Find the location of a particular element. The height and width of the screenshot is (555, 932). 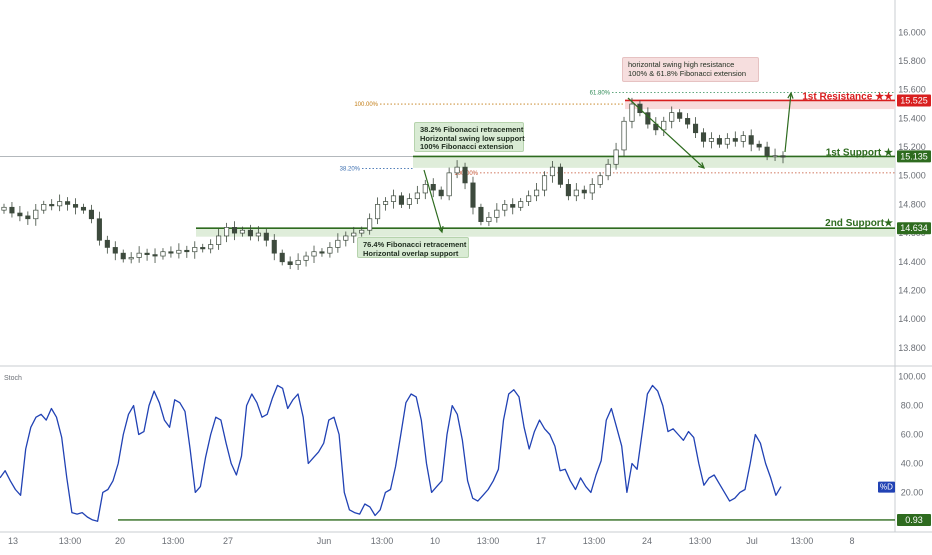

resistance-price-tag-label: 15.525 is located at coordinates (914, 100).